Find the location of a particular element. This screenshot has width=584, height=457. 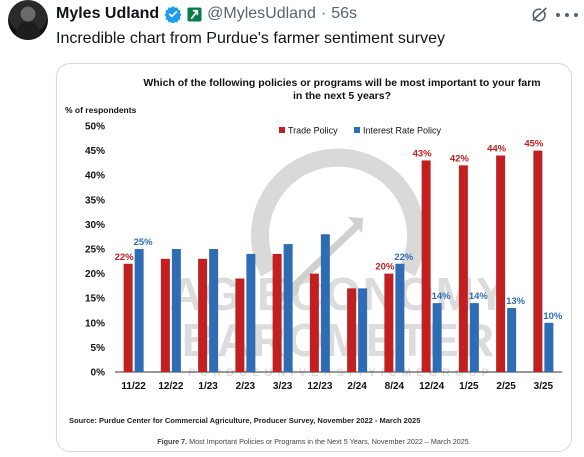

x-tick-label: 12/22 is located at coordinates (170, 386).